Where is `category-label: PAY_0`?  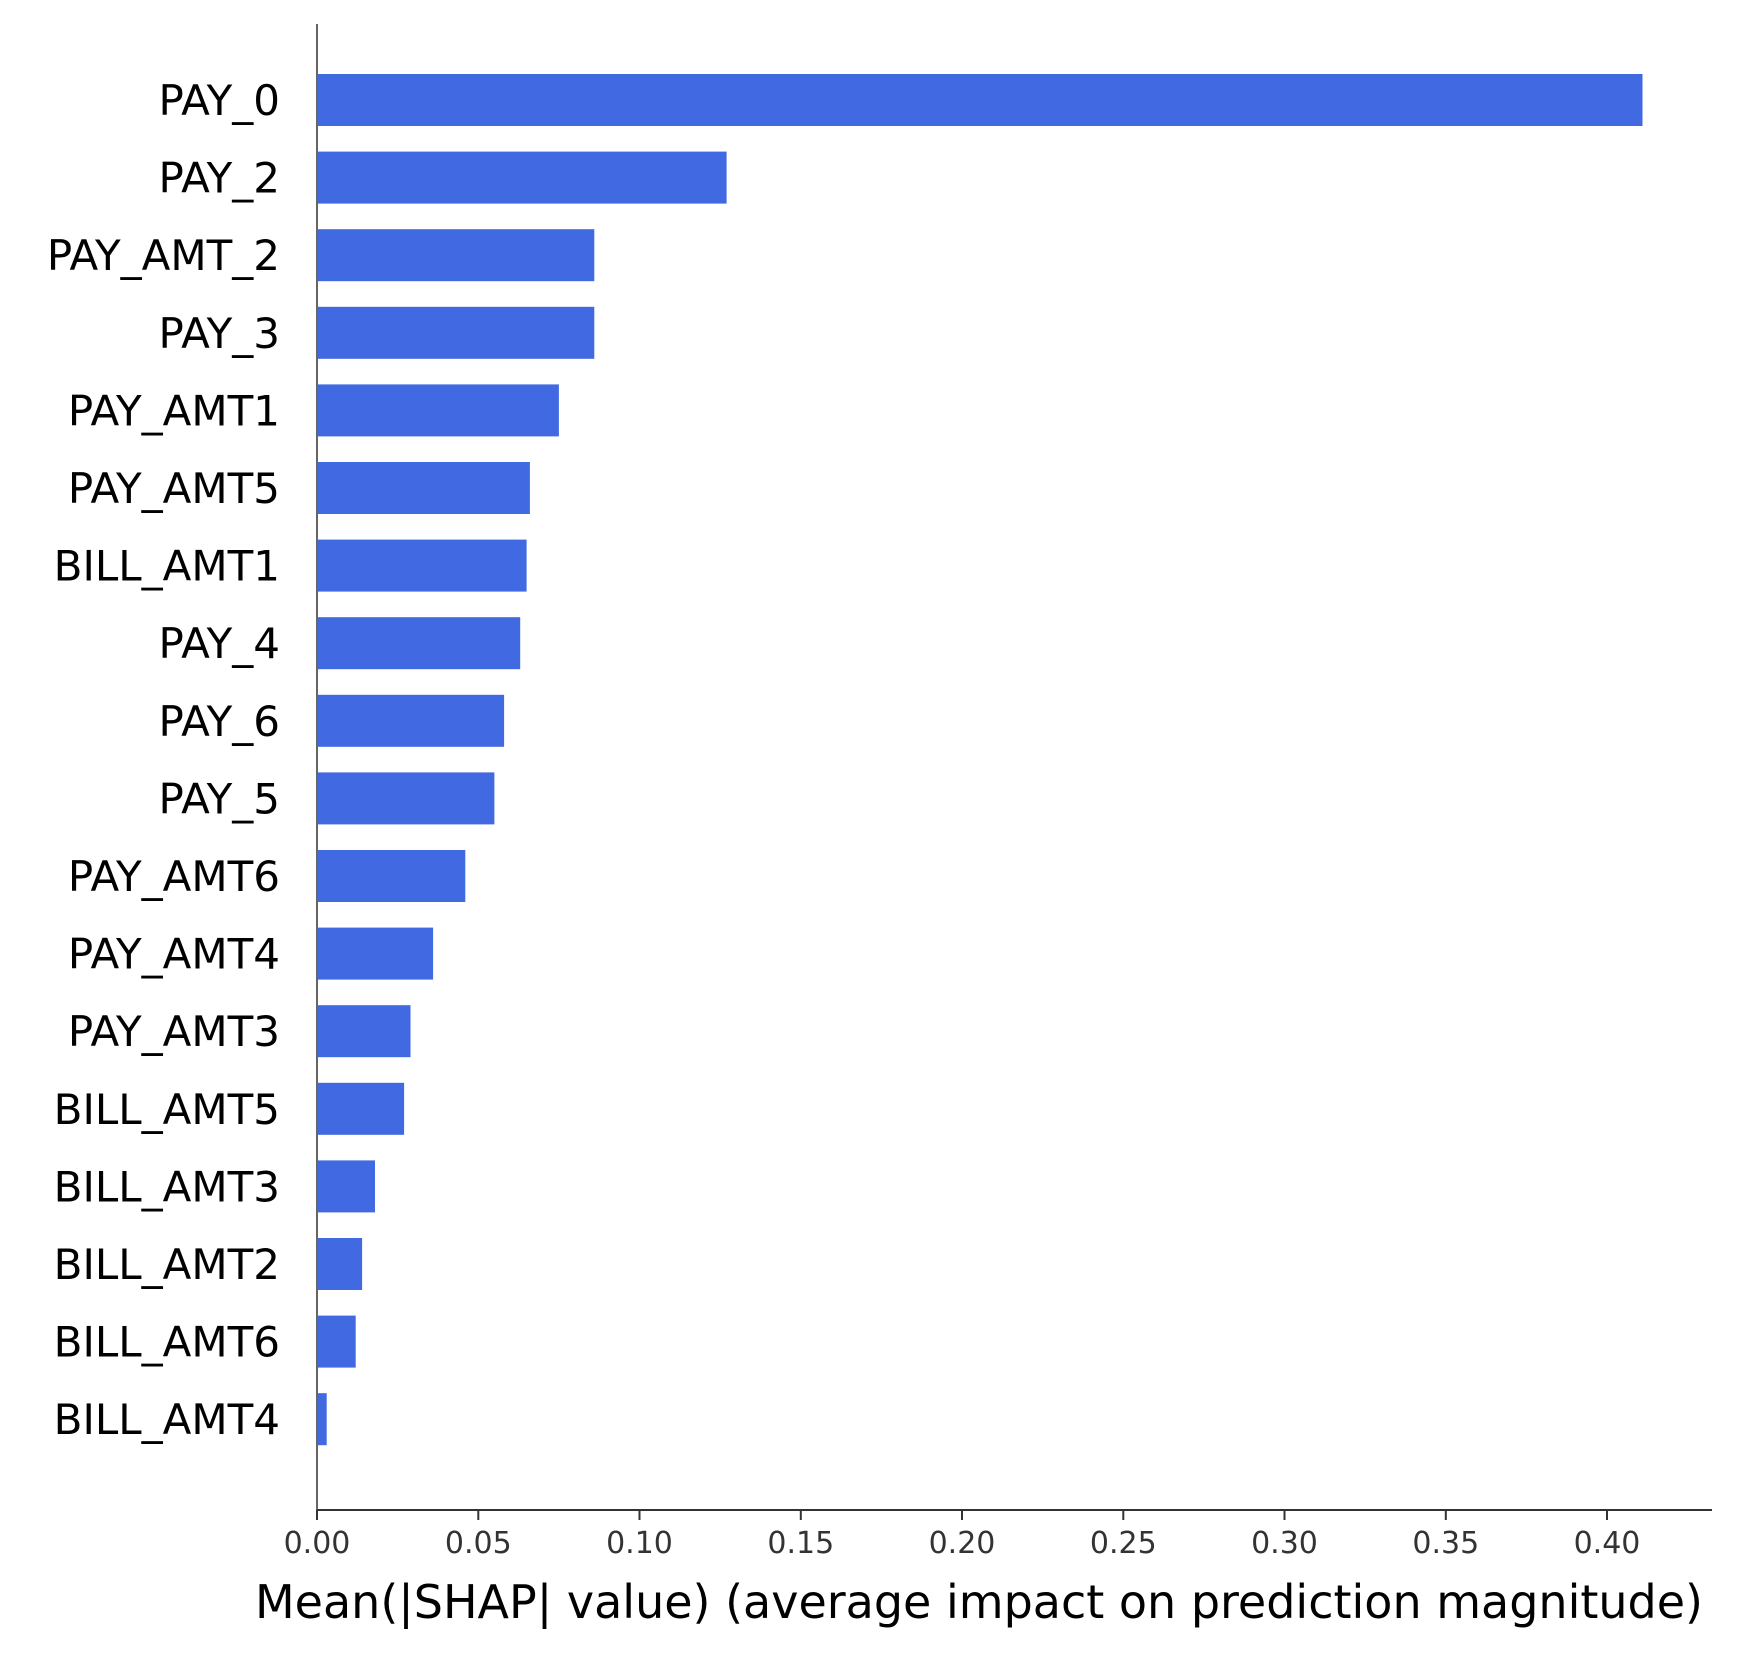 category-label: PAY_0 is located at coordinates (220, 100).